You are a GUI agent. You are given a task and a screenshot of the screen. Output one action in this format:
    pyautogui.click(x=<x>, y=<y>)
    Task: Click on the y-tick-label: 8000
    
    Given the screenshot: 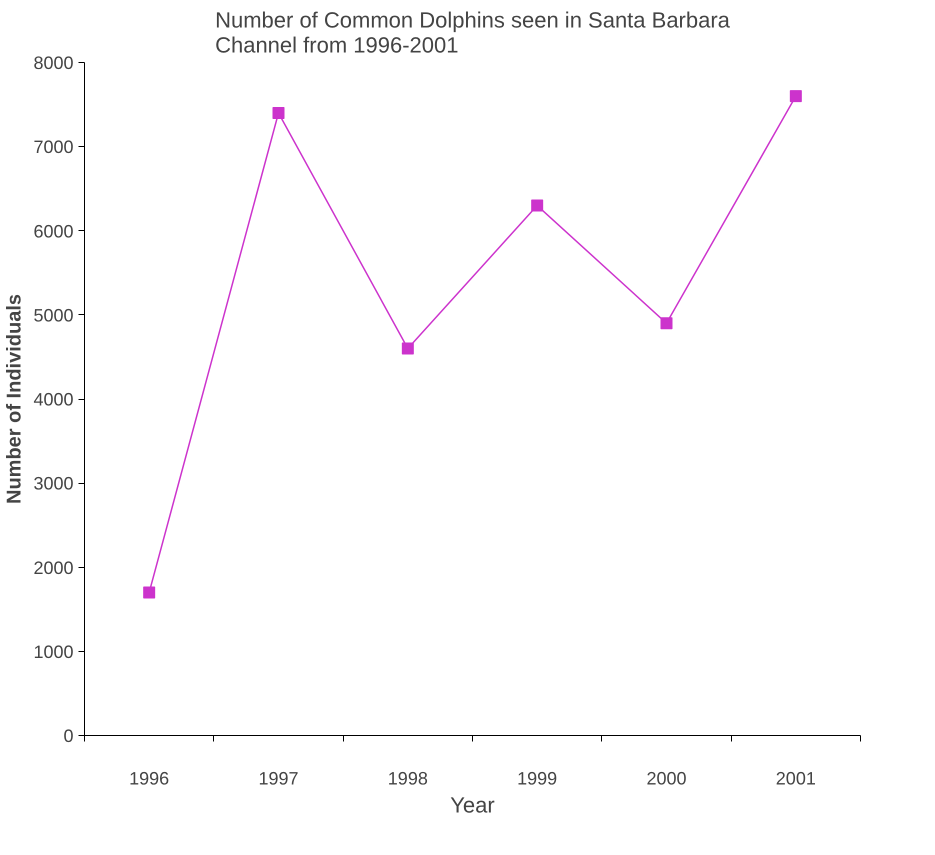 What is the action you would take?
    pyautogui.click(x=53, y=63)
    